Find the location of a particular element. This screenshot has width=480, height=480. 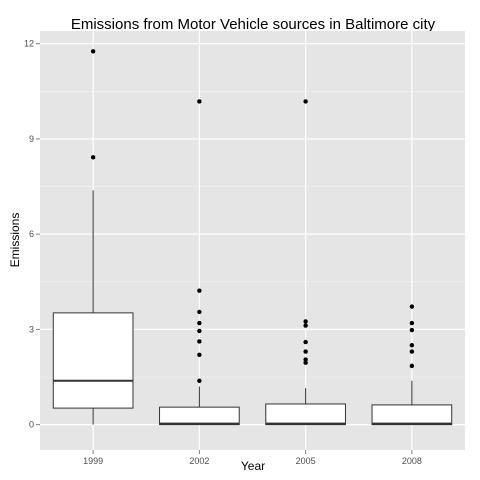

box-1999 is located at coordinates (93, 237).